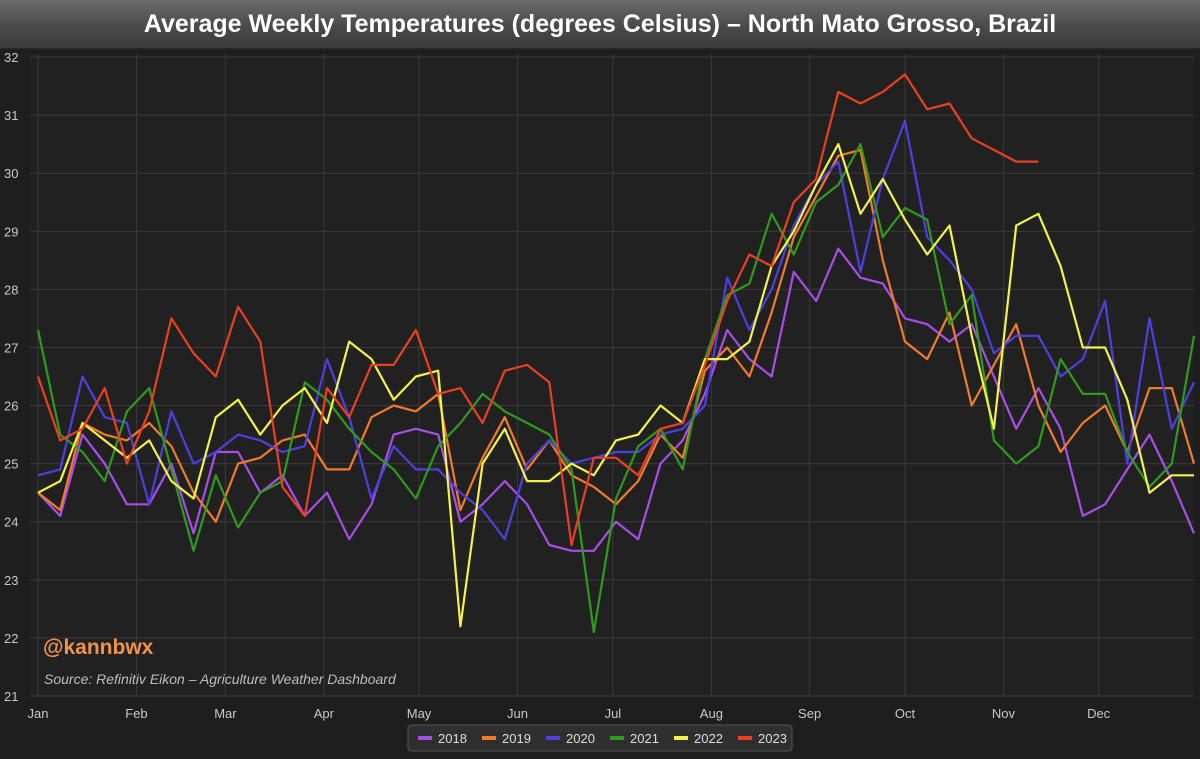 This screenshot has width=1200, height=759. Describe the element at coordinates (11, 377) in the screenshot. I see `y-axis: 21 22 23 24 25 26 27 28 29 30 31 32` at that location.